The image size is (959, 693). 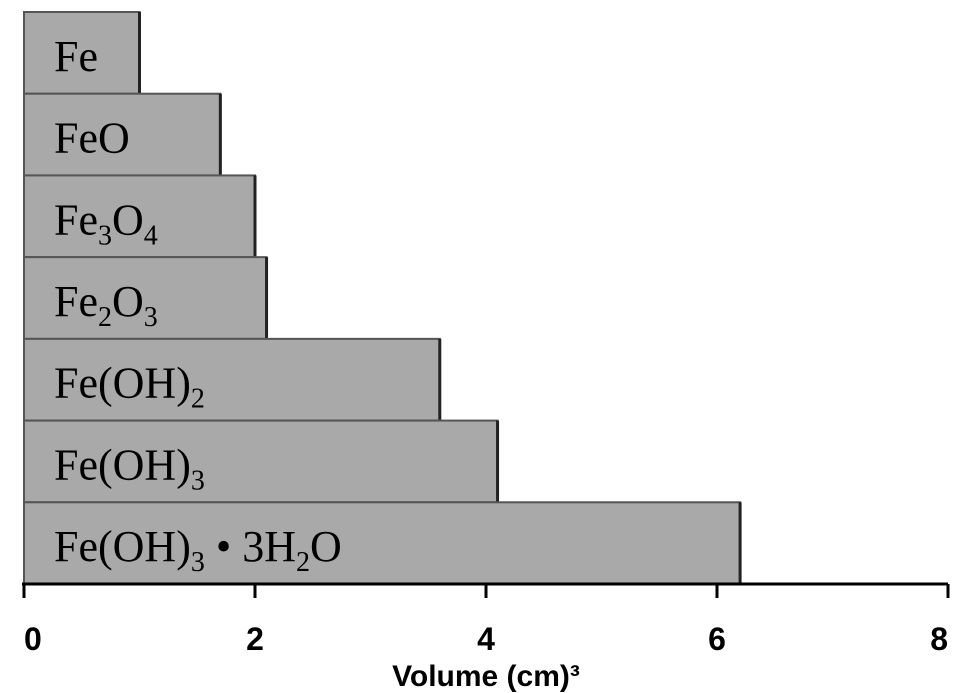 I want to click on bar-label-0: Fe, so click(x=76, y=56).